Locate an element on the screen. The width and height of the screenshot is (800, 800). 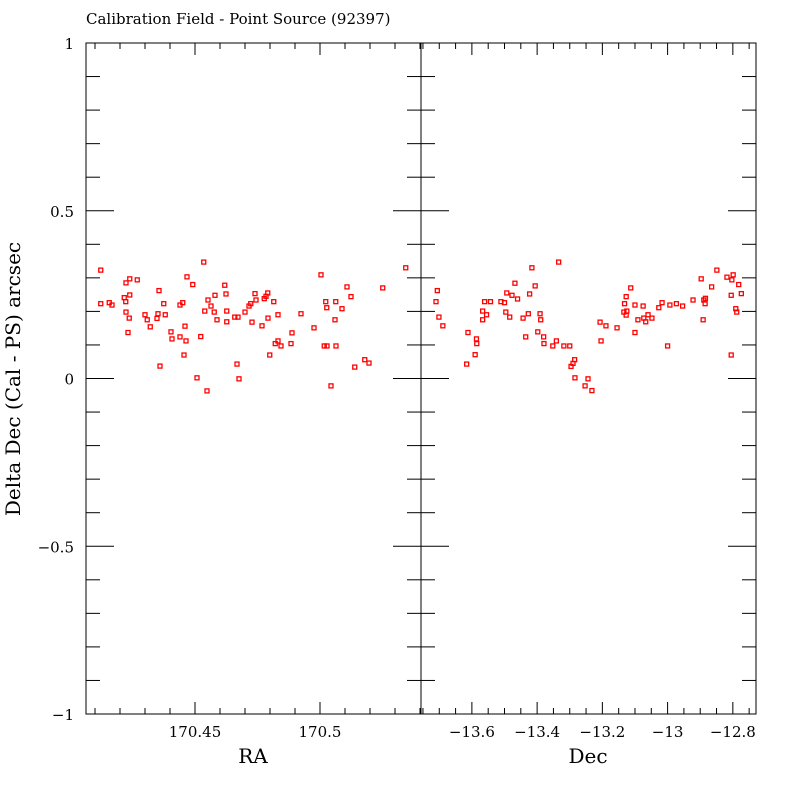
x-axis-label-ra: RA is located at coordinates (253, 756).